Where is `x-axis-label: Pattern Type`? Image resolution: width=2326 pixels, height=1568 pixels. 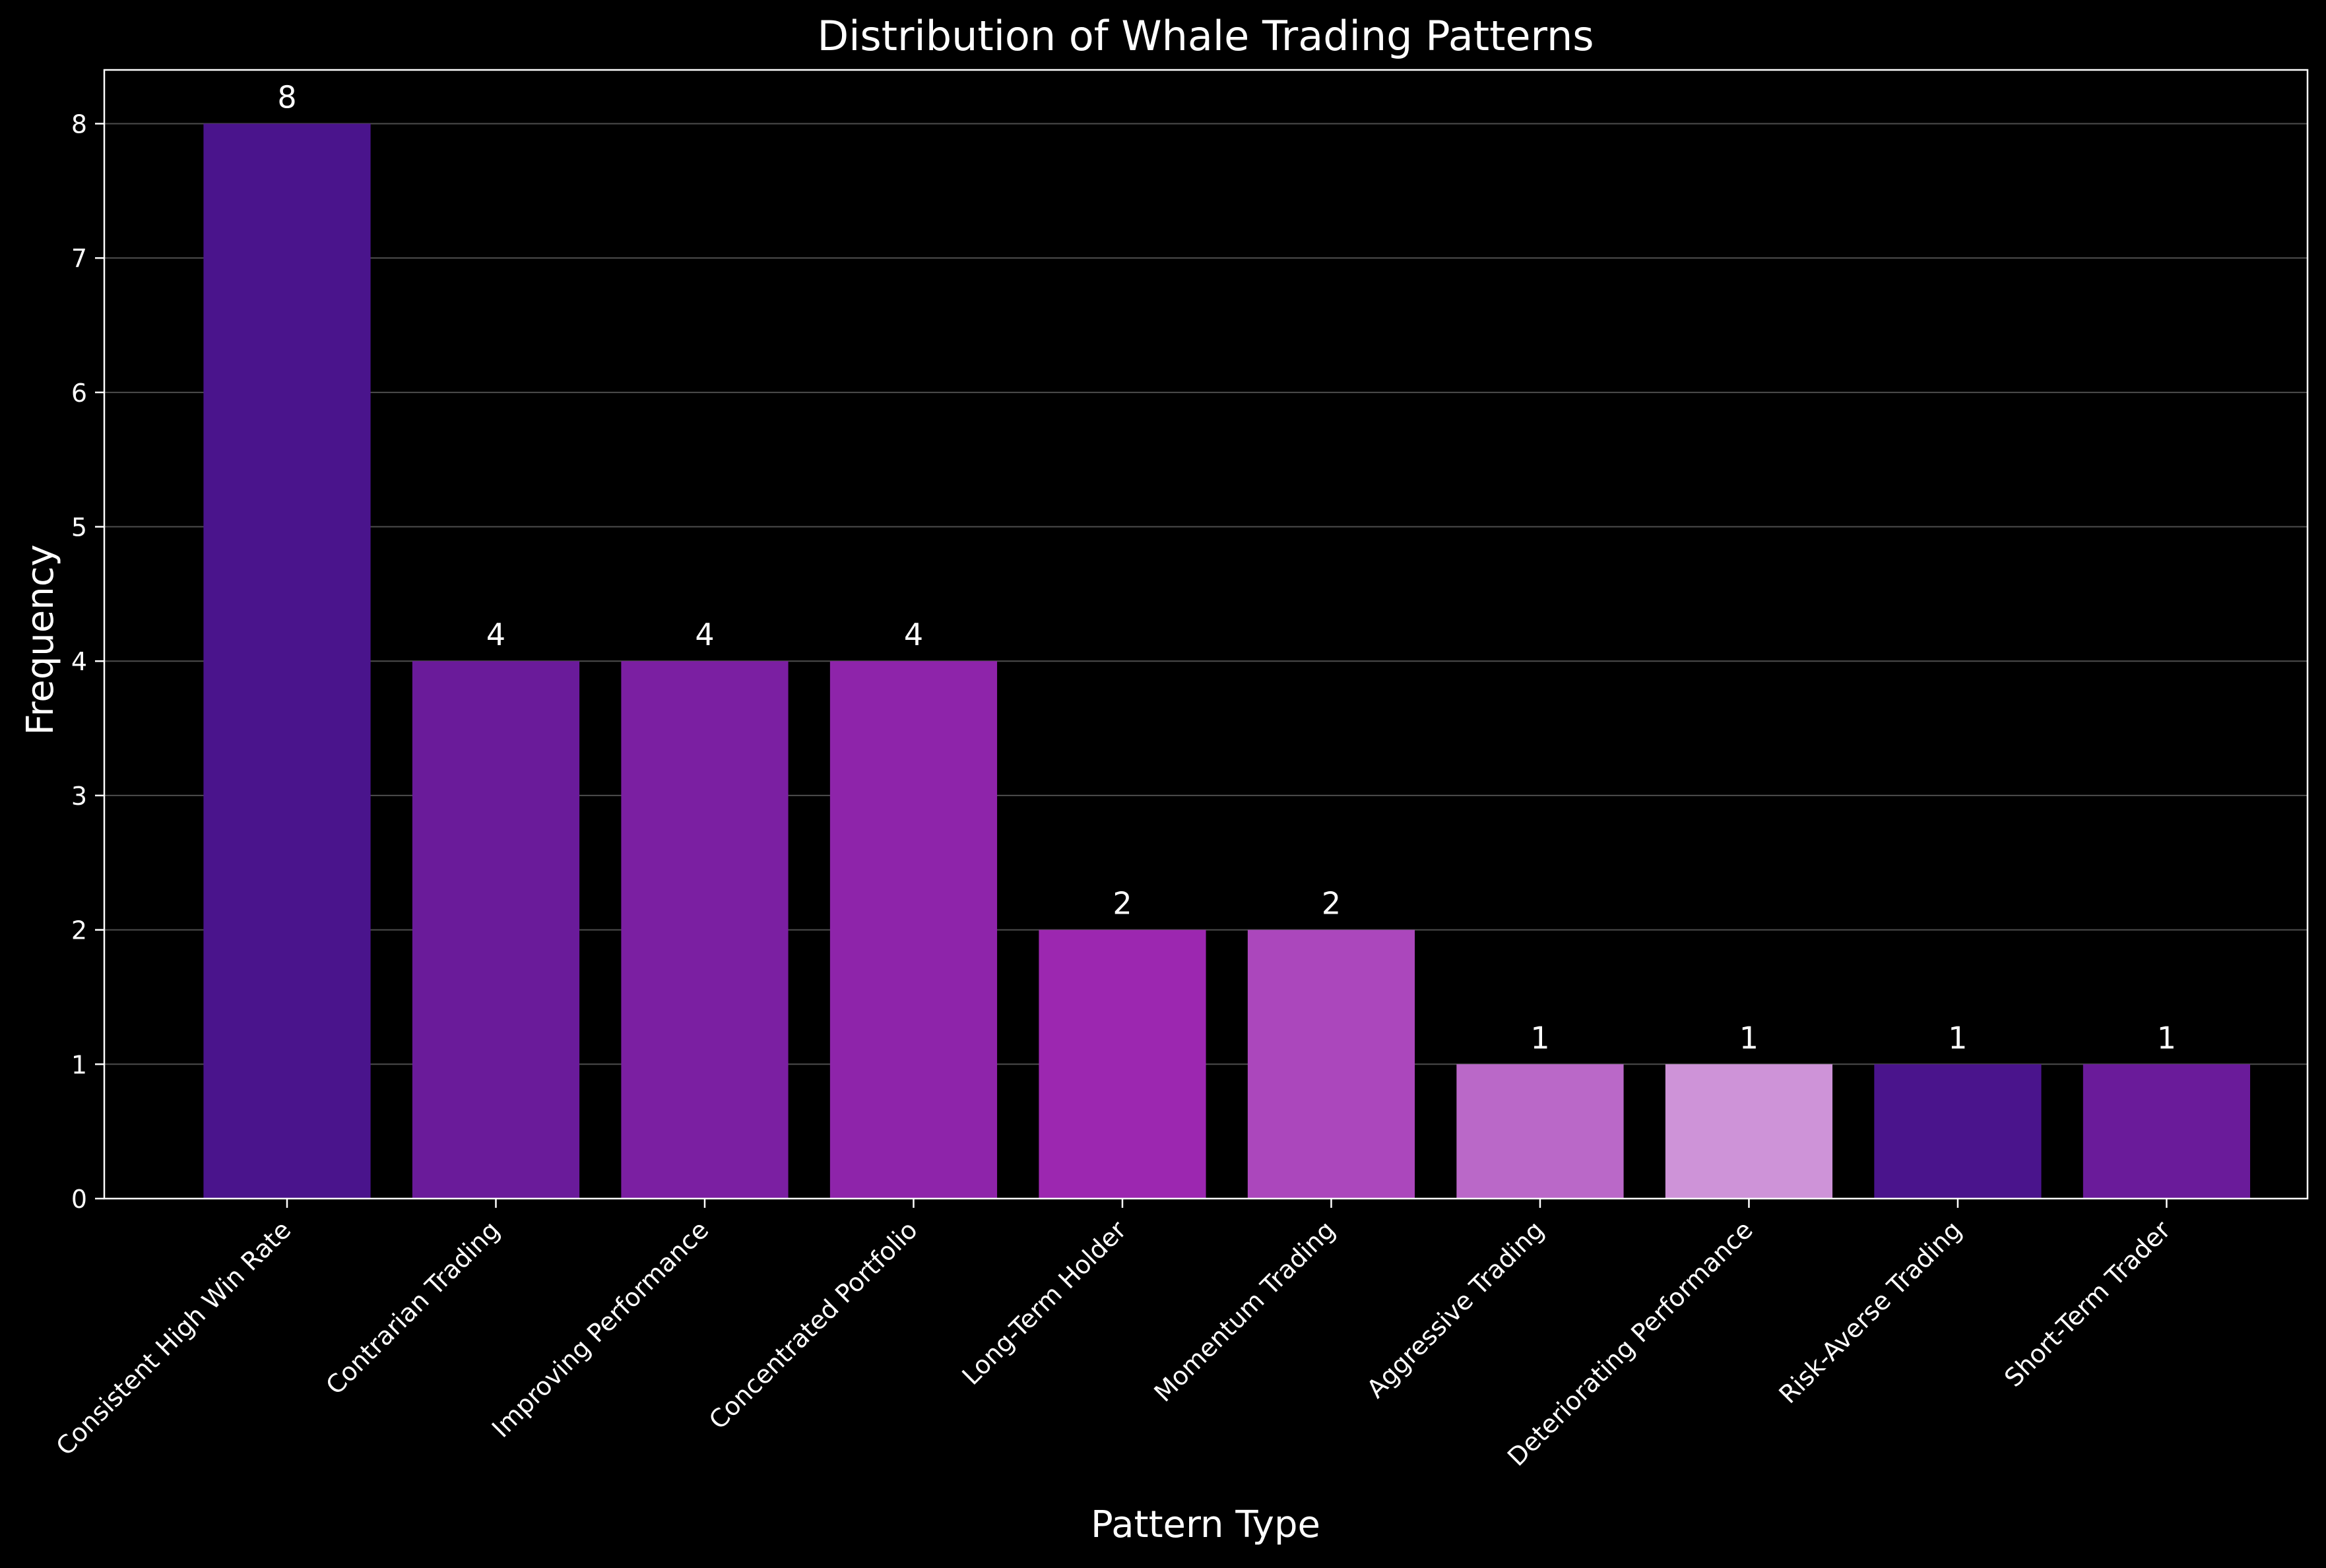
x-axis-label: Pattern Type is located at coordinates (1205, 1524).